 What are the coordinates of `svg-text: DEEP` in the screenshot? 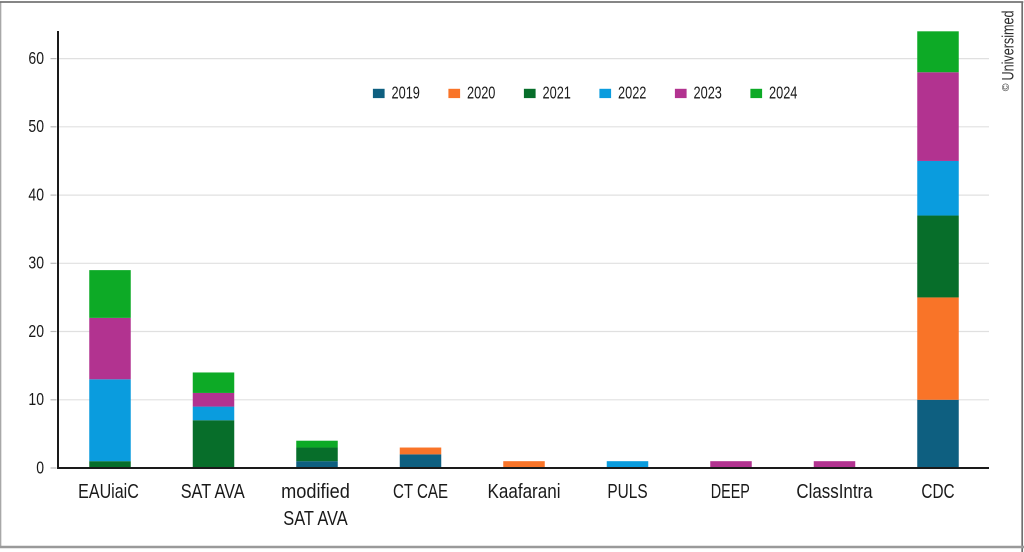 It's located at (730, 491).